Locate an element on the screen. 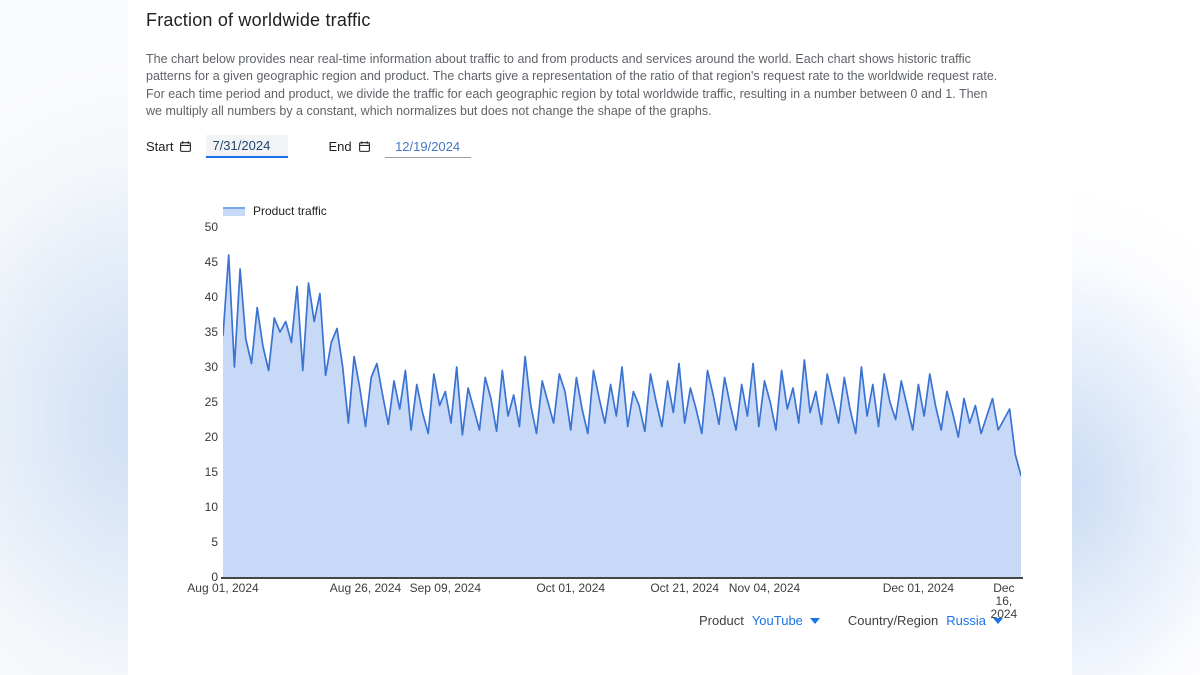 The height and width of the screenshot is (675, 1200). x-tick-label: Oct 21, 2024 is located at coordinates (685, 588).